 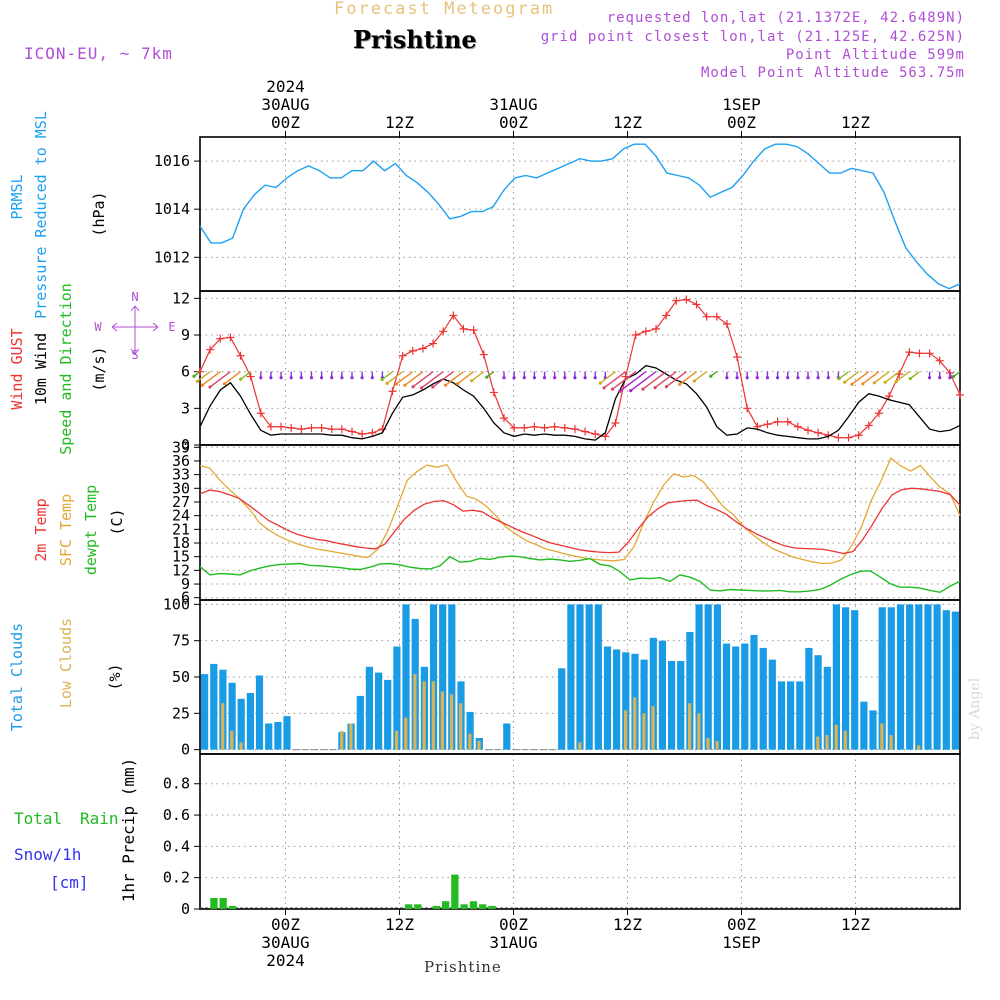 I want to click on ytick-label-precip: 0.8, so click(x=176, y=784).